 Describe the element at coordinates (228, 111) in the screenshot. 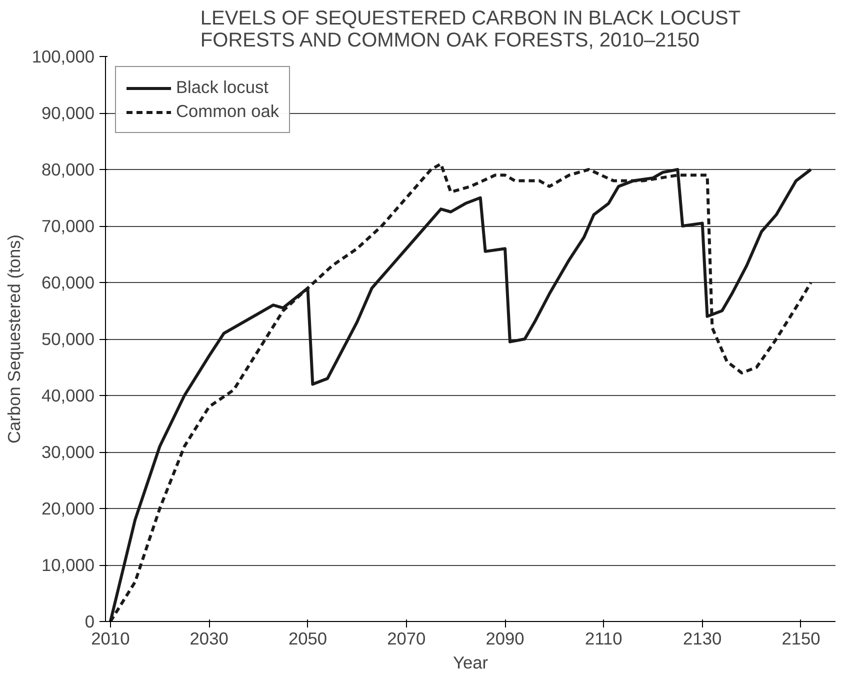

I see `legend-label: Common oak` at that location.